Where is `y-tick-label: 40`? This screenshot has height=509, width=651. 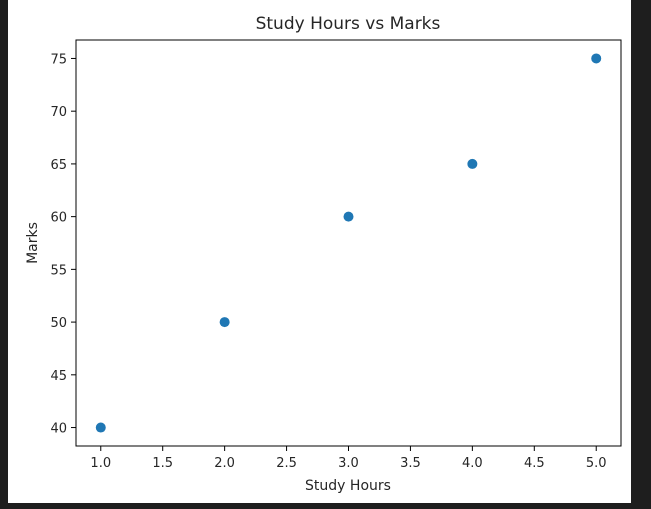
y-tick-label: 40 is located at coordinates (58, 429).